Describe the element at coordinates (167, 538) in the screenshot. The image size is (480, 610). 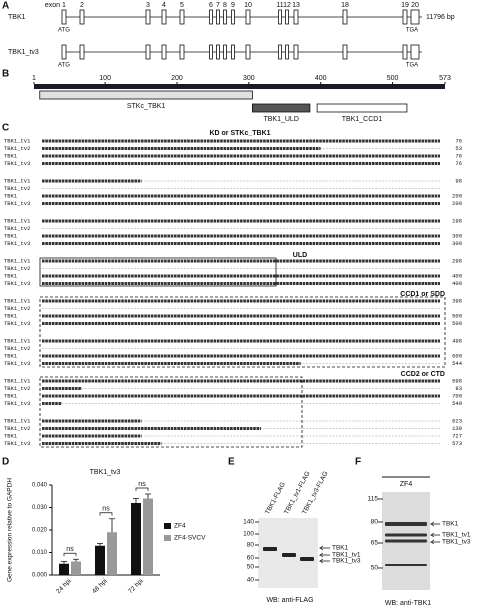
I see `legend-swatch` at that location.